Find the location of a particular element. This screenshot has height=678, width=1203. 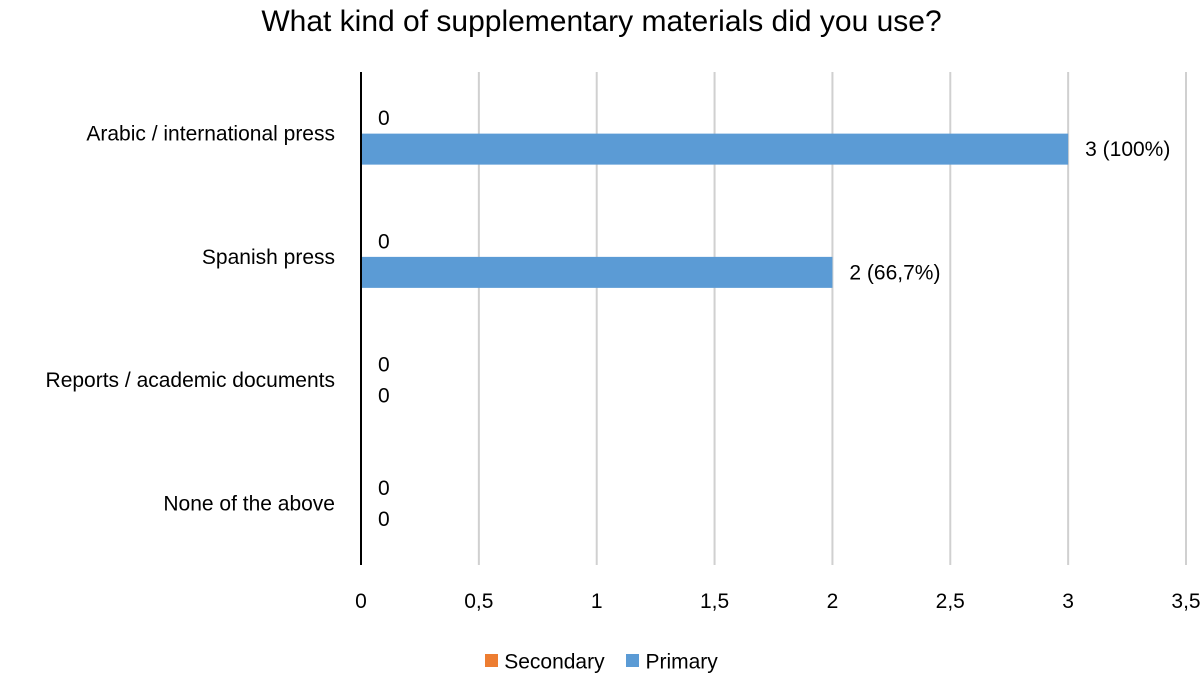

legend-item-secondary: Secondary is located at coordinates (545, 662).